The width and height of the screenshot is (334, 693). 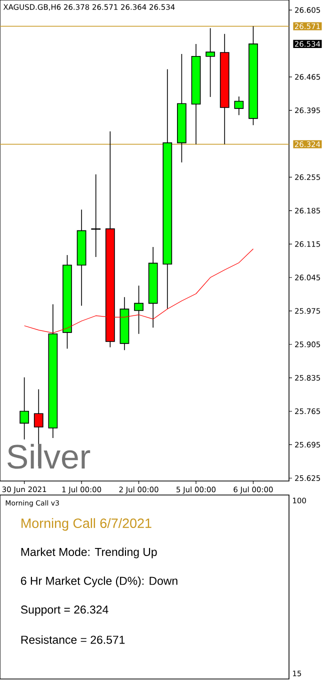 I want to click on text: Morning Call 6/7/2021, so click(x=87, y=524).